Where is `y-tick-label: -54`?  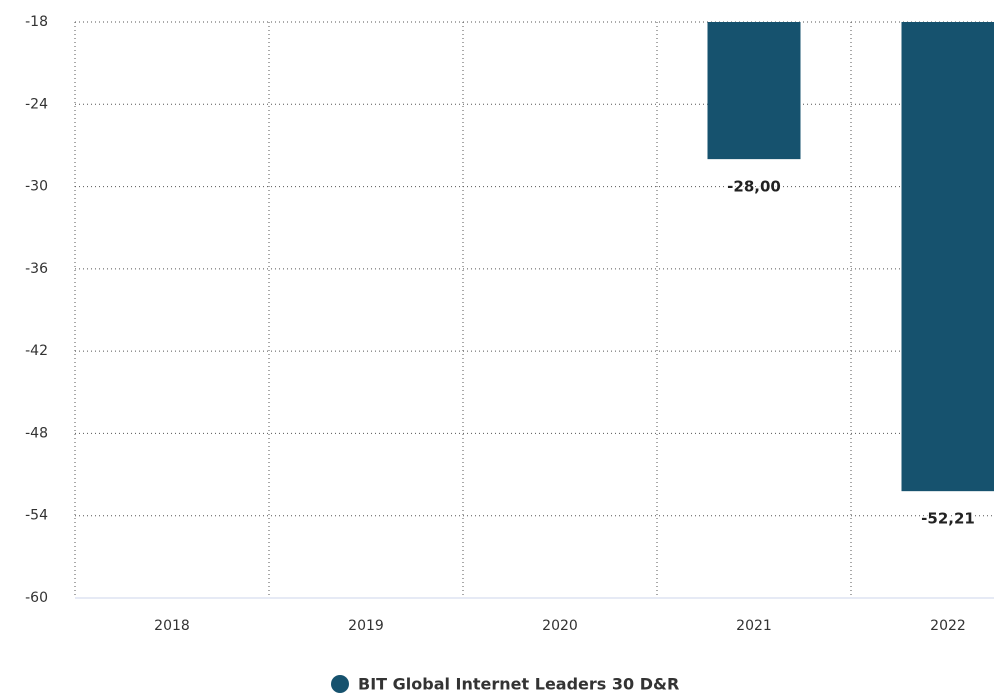 y-tick-label: -54 is located at coordinates (36, 516).